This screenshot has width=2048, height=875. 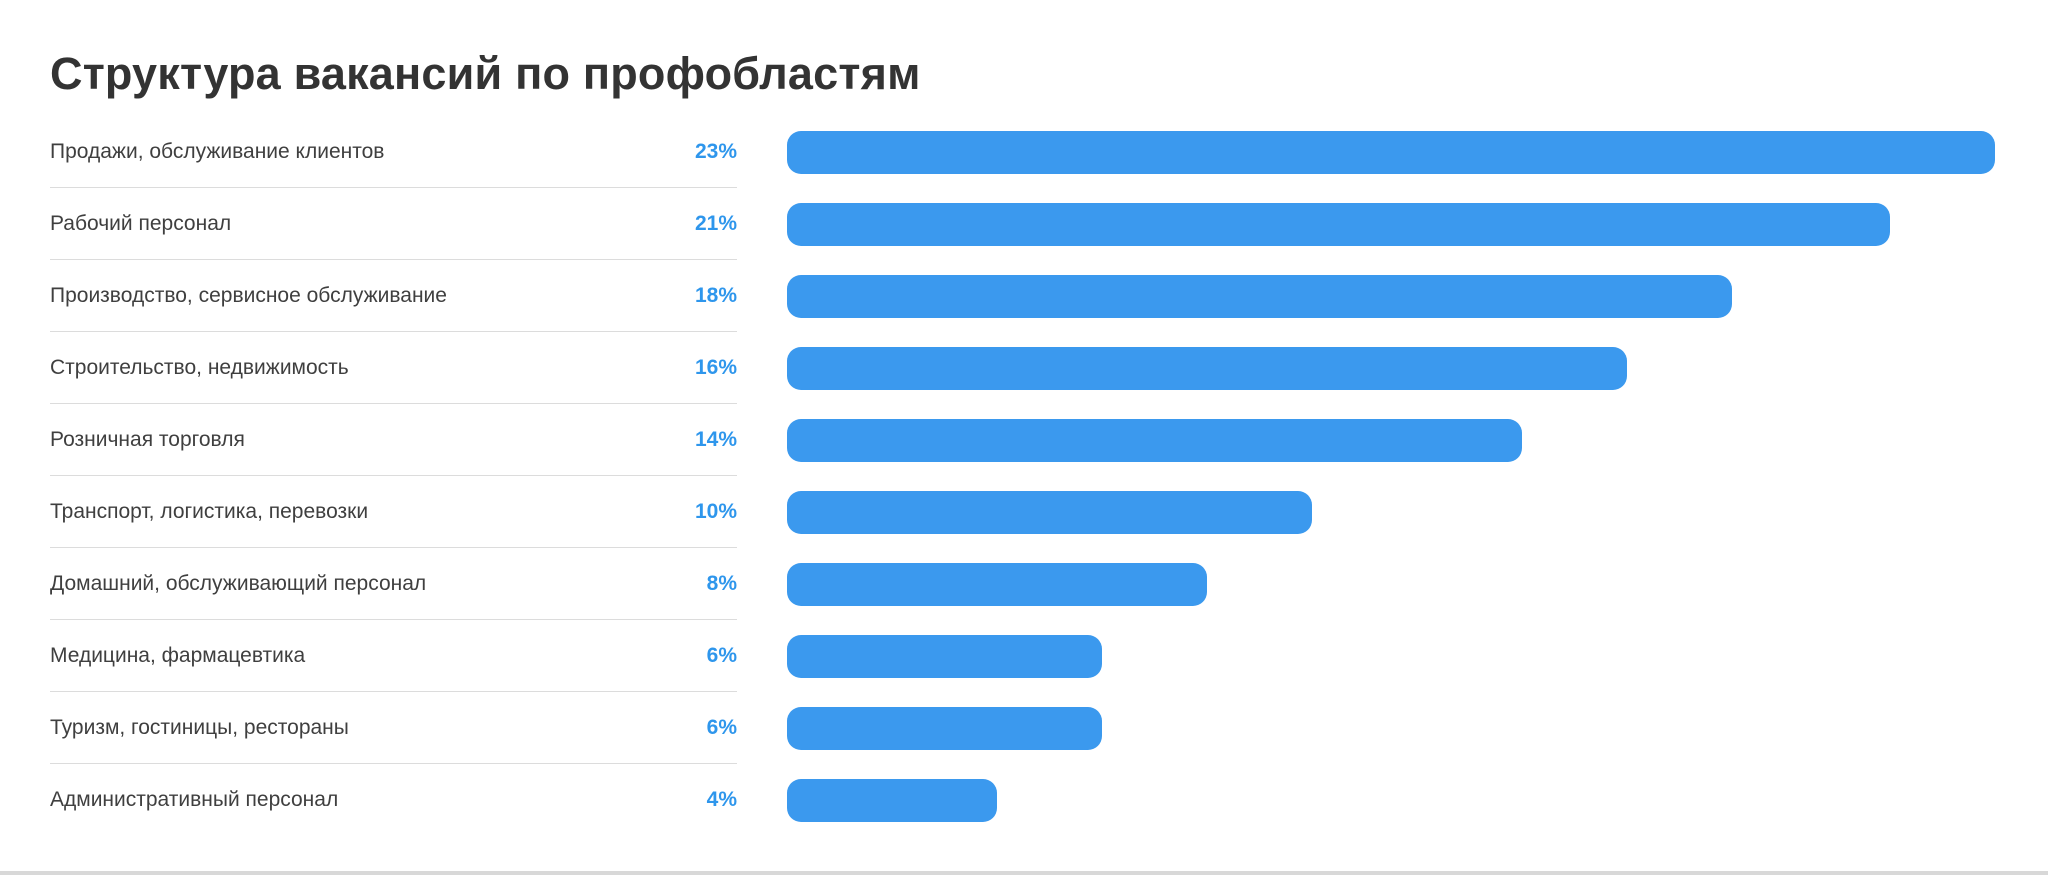 What do you see at coordinates (715, 511) in the screenshot?
I see `percent-value: 10%` at bounding box center [715, 511].